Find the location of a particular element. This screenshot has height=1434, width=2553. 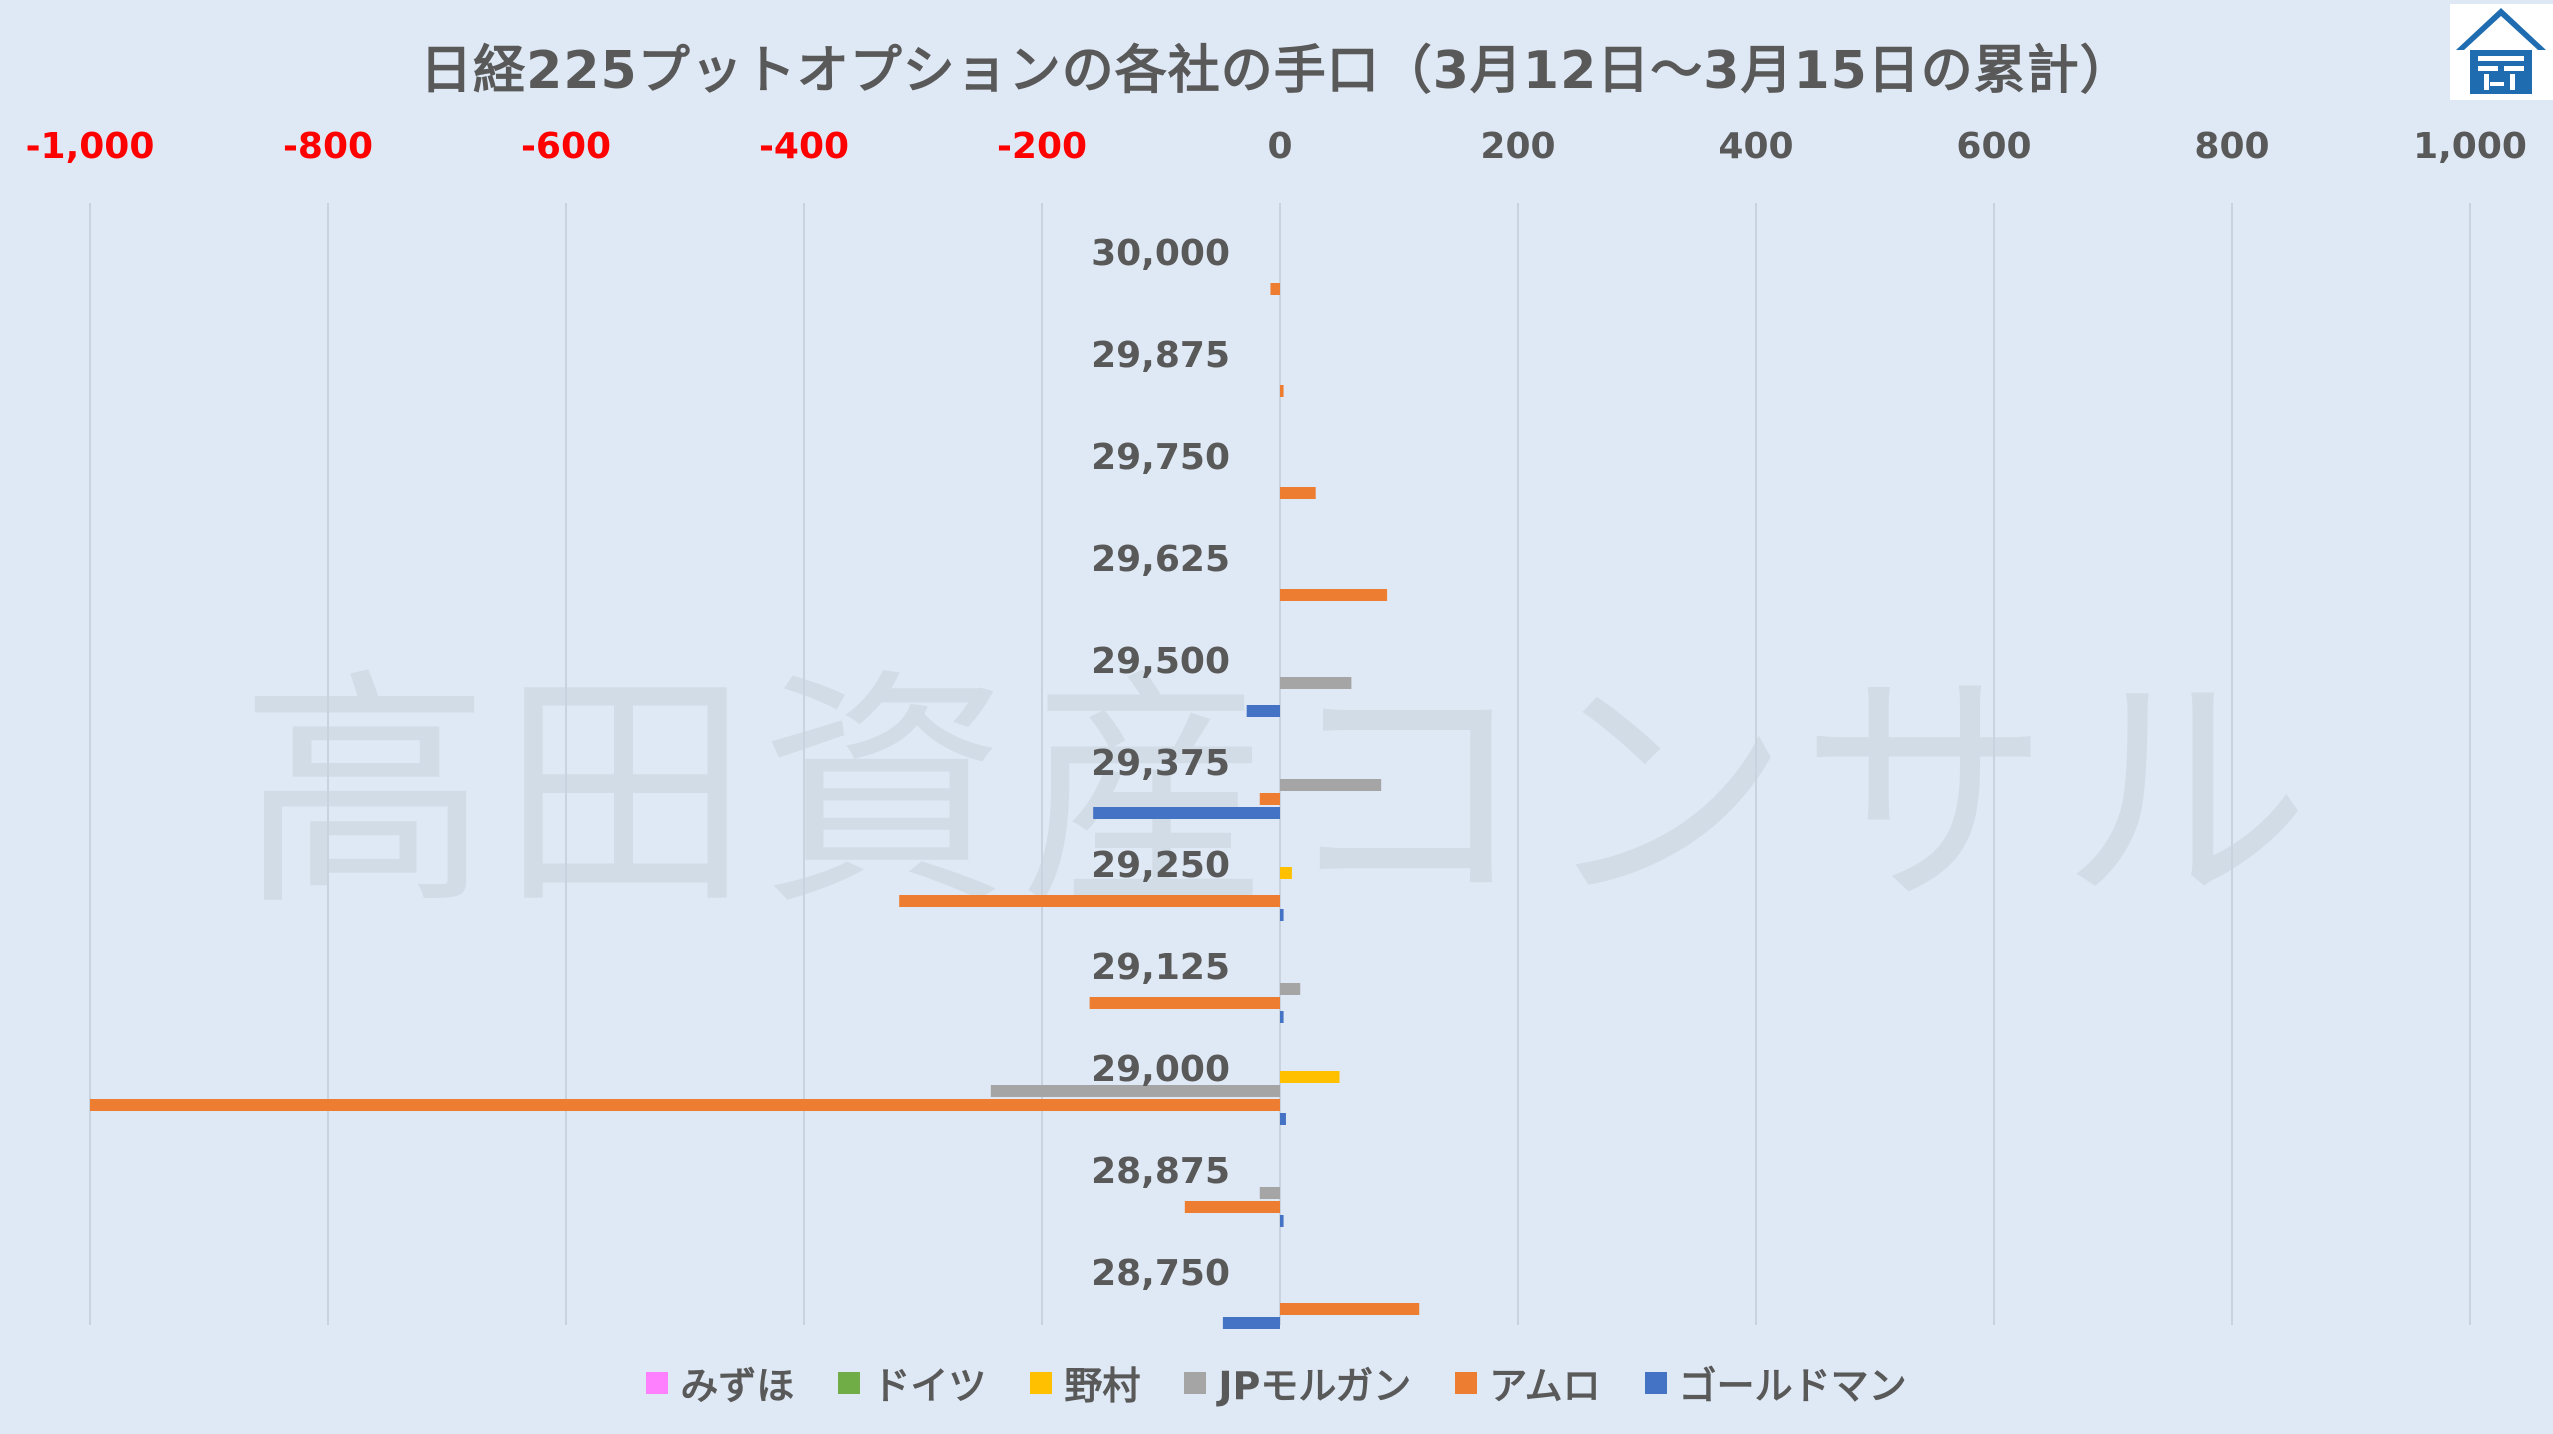

logo-icon is located at coordinates (2501, 51).